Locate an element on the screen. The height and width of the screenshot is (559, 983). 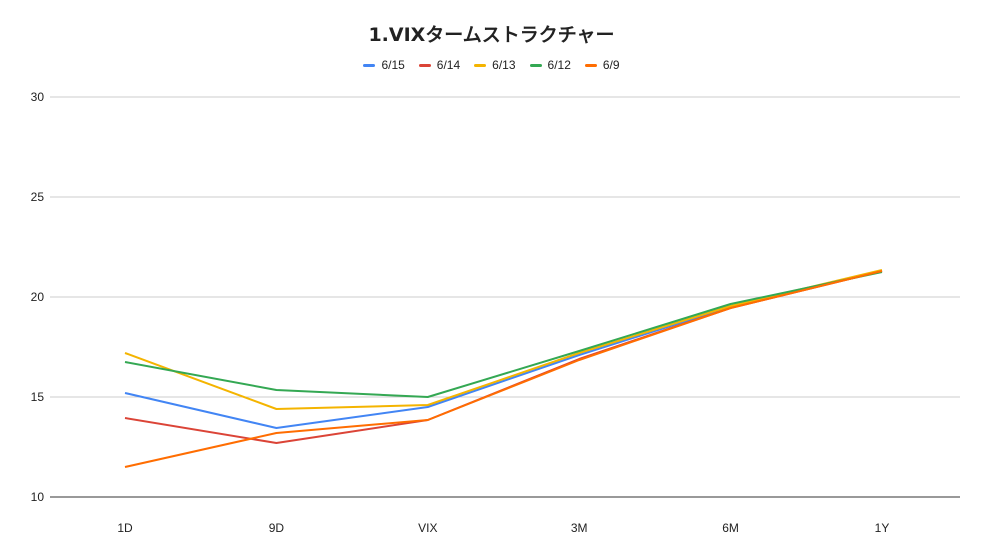
legend-label: 6/14 is located at coordinates (448, 65).